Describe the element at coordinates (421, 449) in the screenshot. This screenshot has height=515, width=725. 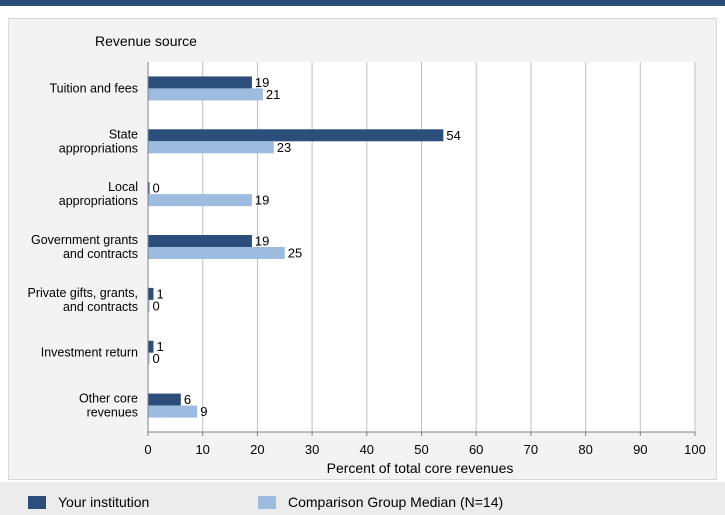
I see `x-tick-label: 50` at that location.